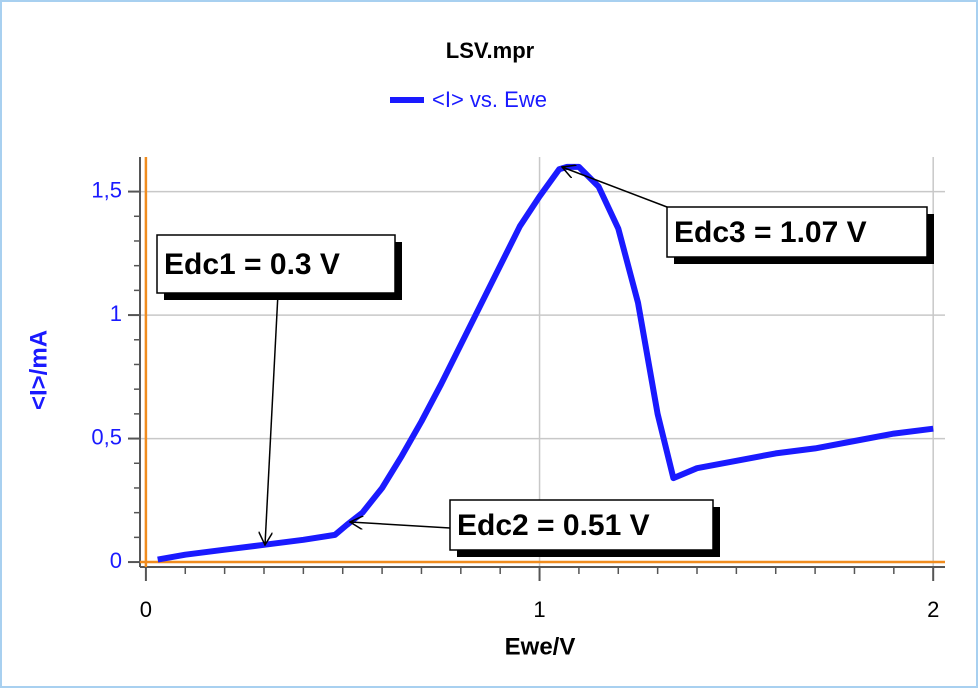  I want to click on y-tick-label: 0, so click(116, 560).